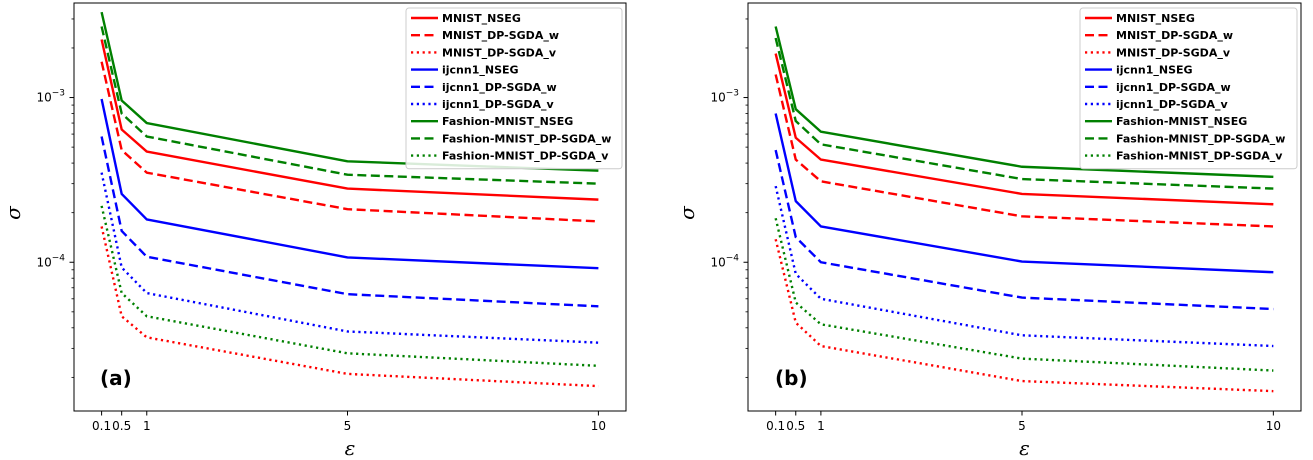 This screenshot has height=460, width=1313. What do you see at coordinates (116, 378) in the screenshot?
I see `panel-label: (a)` at bounding box center [116, 378].